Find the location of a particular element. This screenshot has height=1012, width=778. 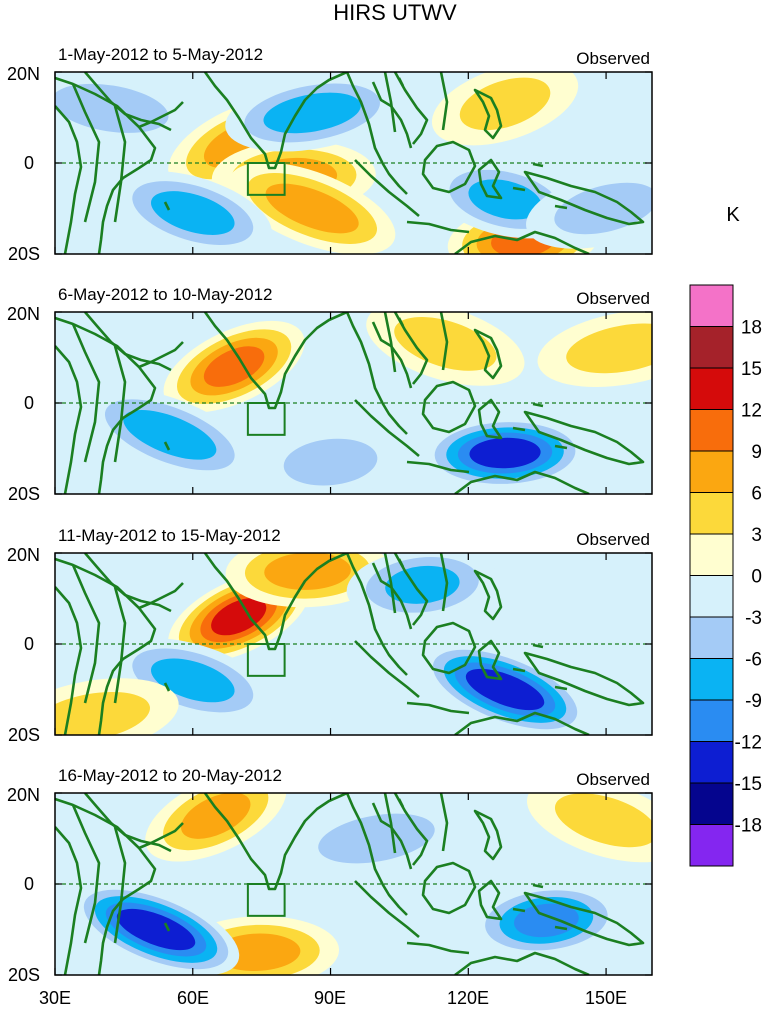

panel-period-label: 16-May-2012 to 20-May-2012 is located at coordinates (170, 775).